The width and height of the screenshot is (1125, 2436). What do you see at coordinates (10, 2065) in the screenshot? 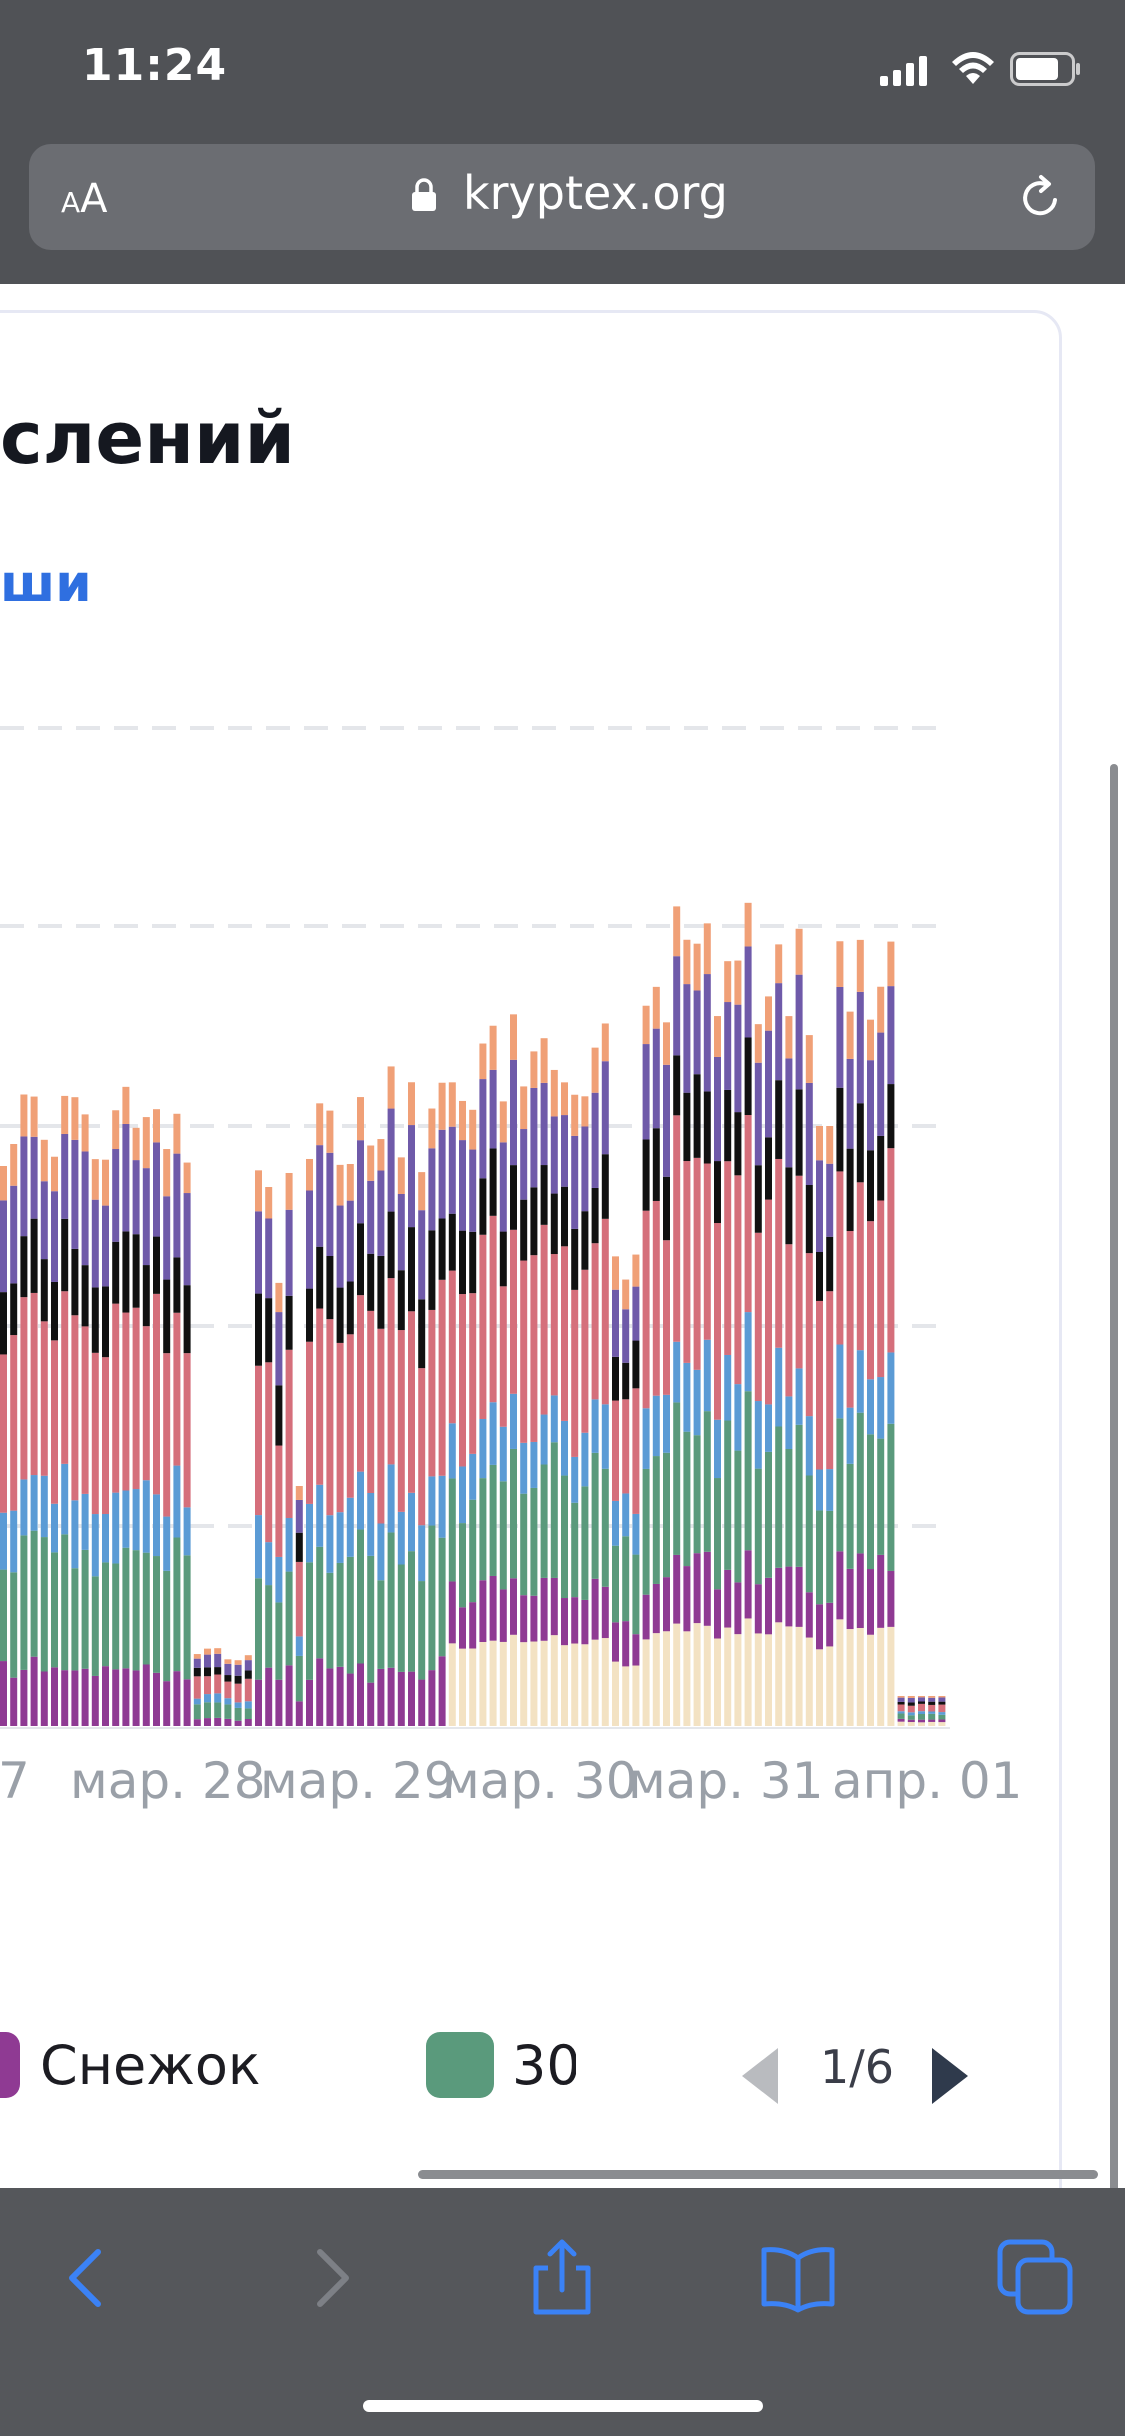
I see `legend-swatch-snezhok` at bounding box center [10, 2065].